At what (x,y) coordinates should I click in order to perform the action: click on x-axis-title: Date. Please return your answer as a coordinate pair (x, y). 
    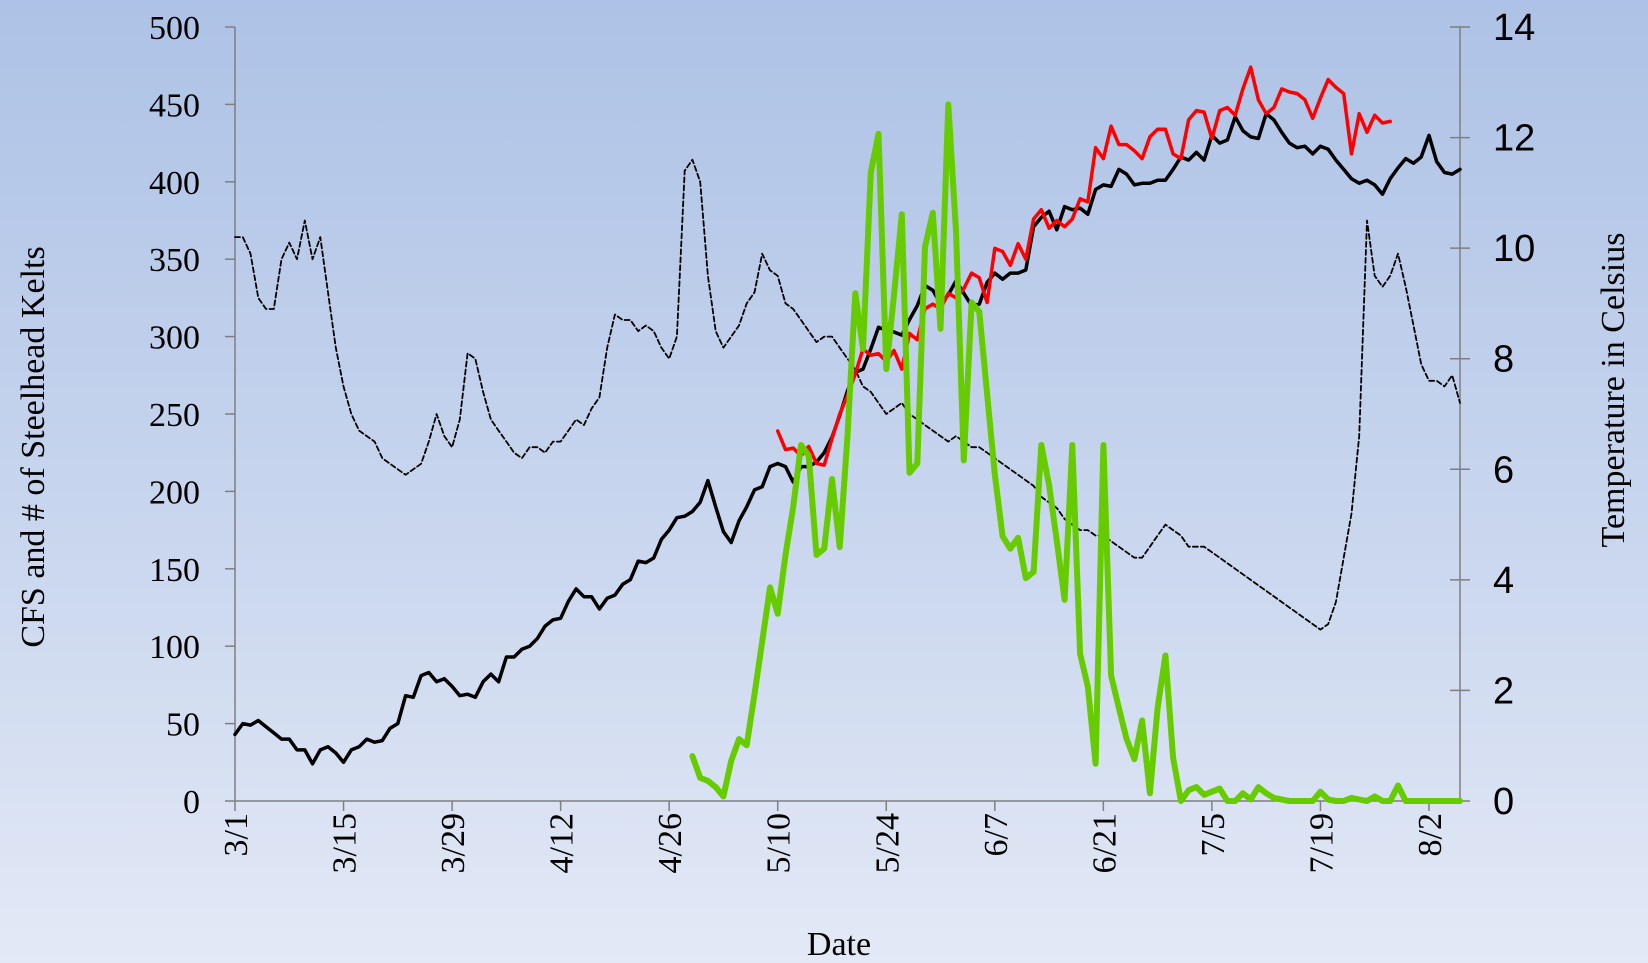
    Looking at the image, I should click on (839, 944).